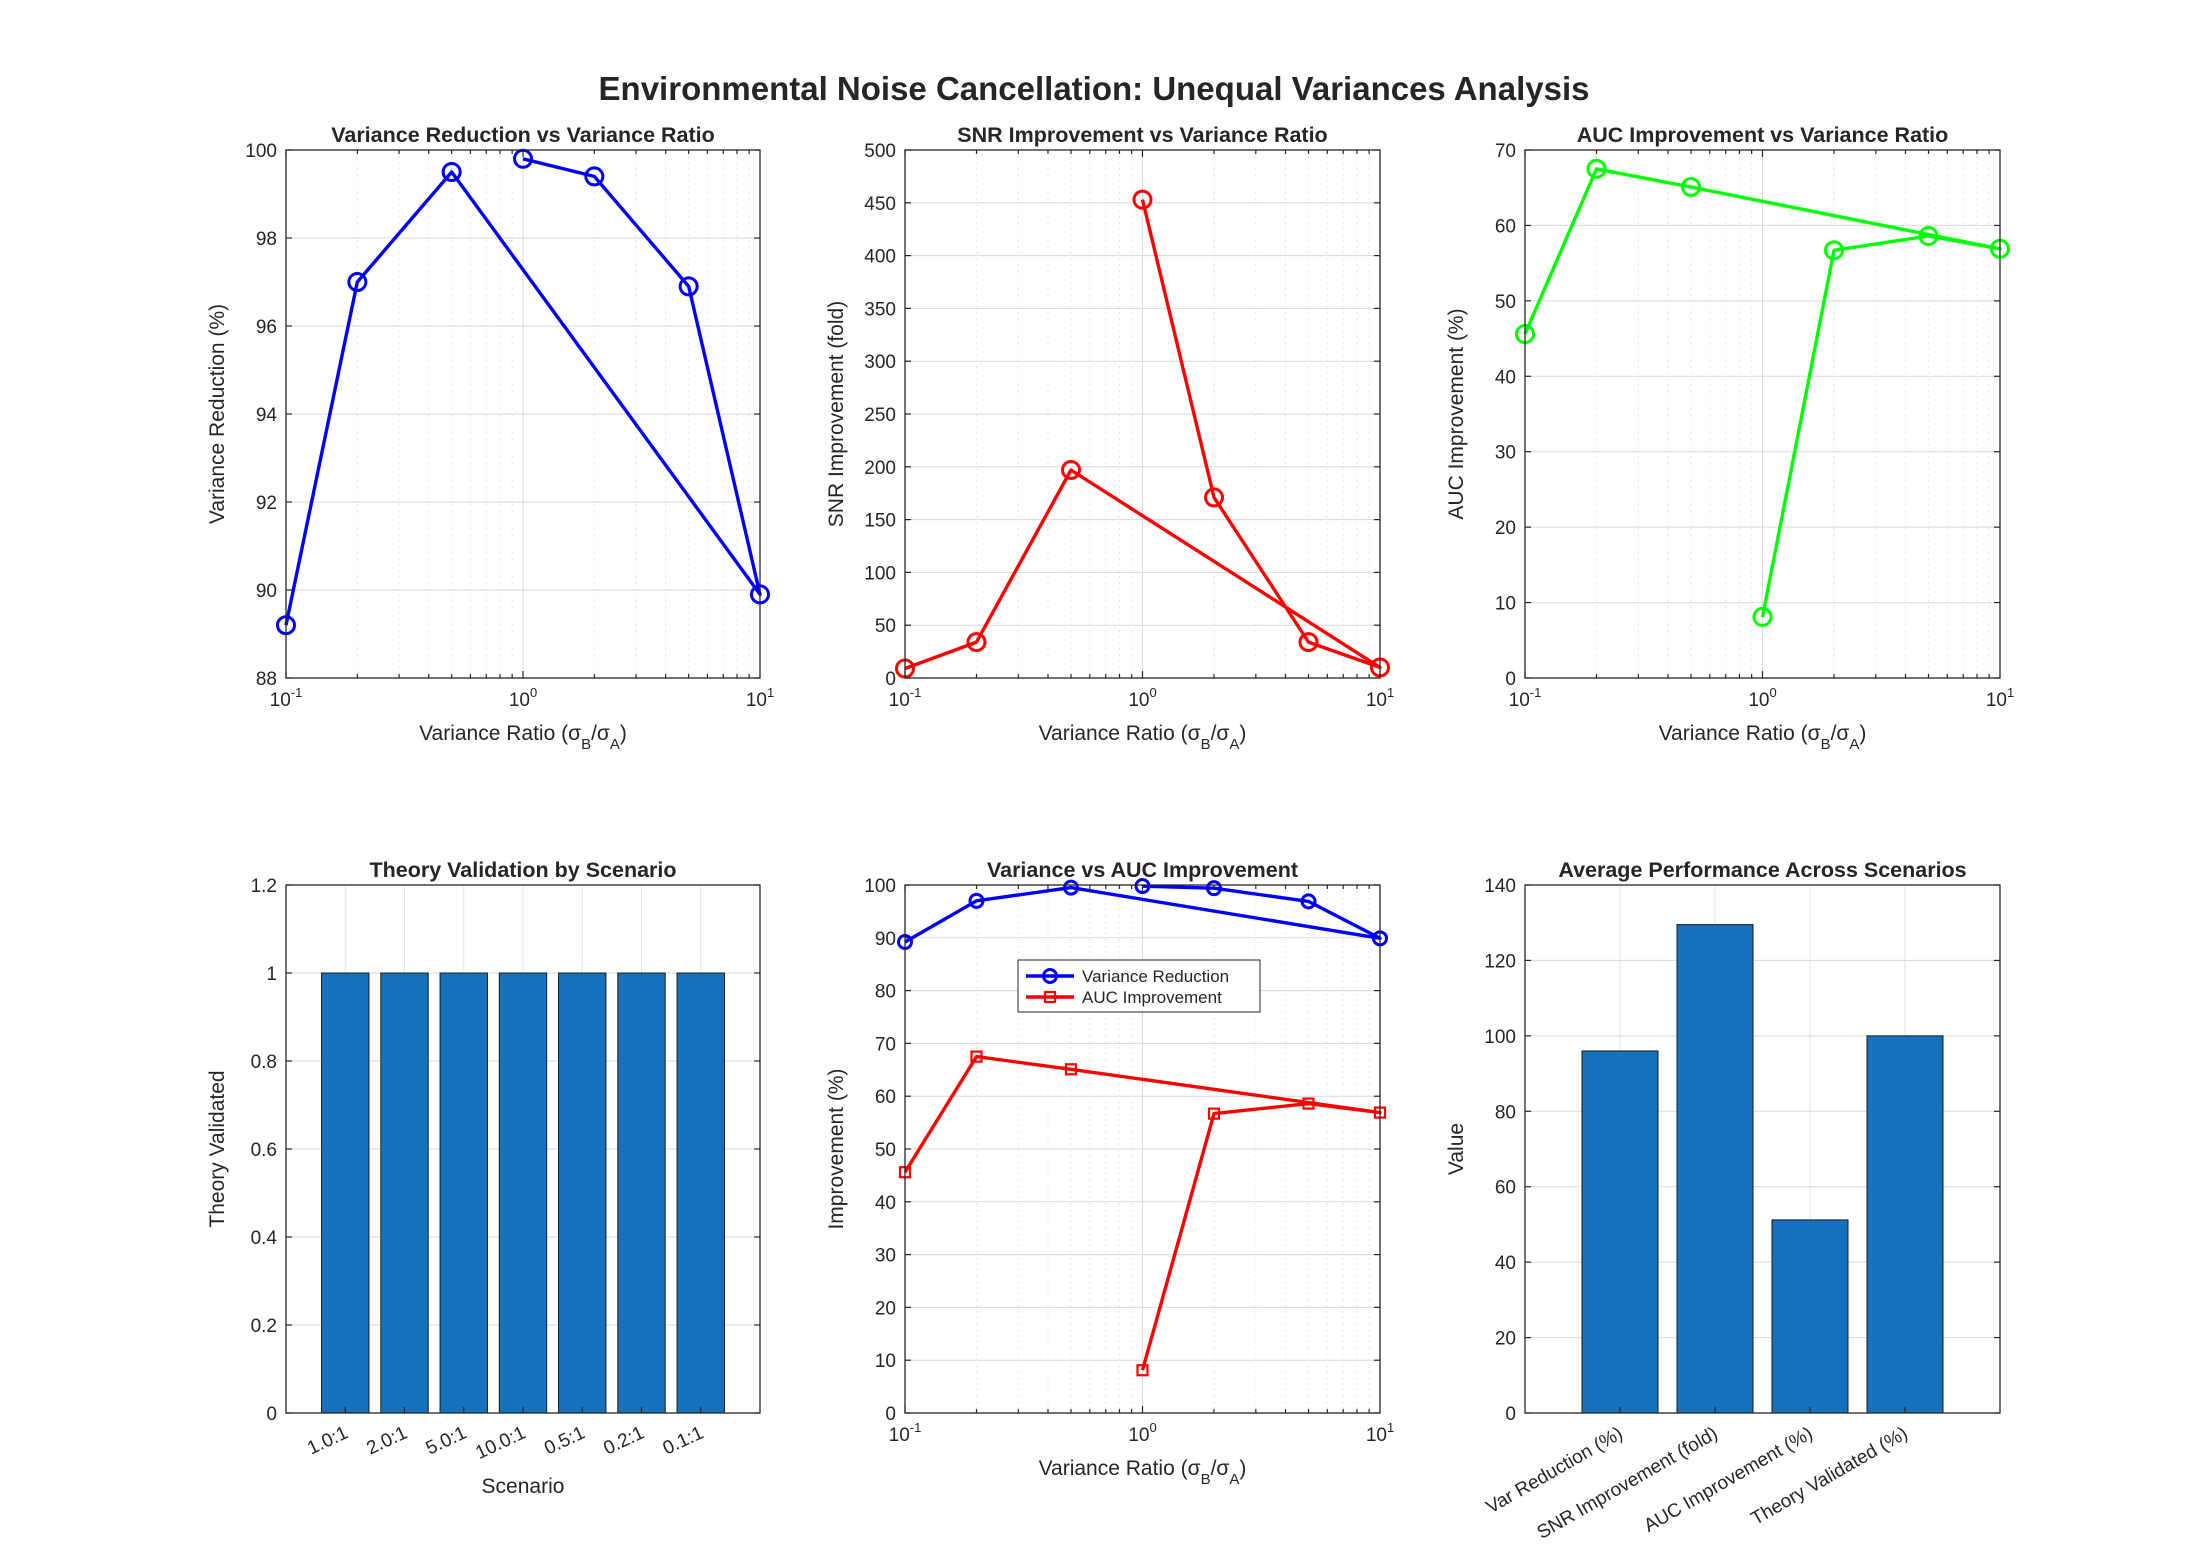 The height and width of the screenshot is (1563, 2188). What do you see at coordinates (564, 1440) in the screenshot?
I see `x-tick-label: 0.5:1` at bounding box center [564, 1440].